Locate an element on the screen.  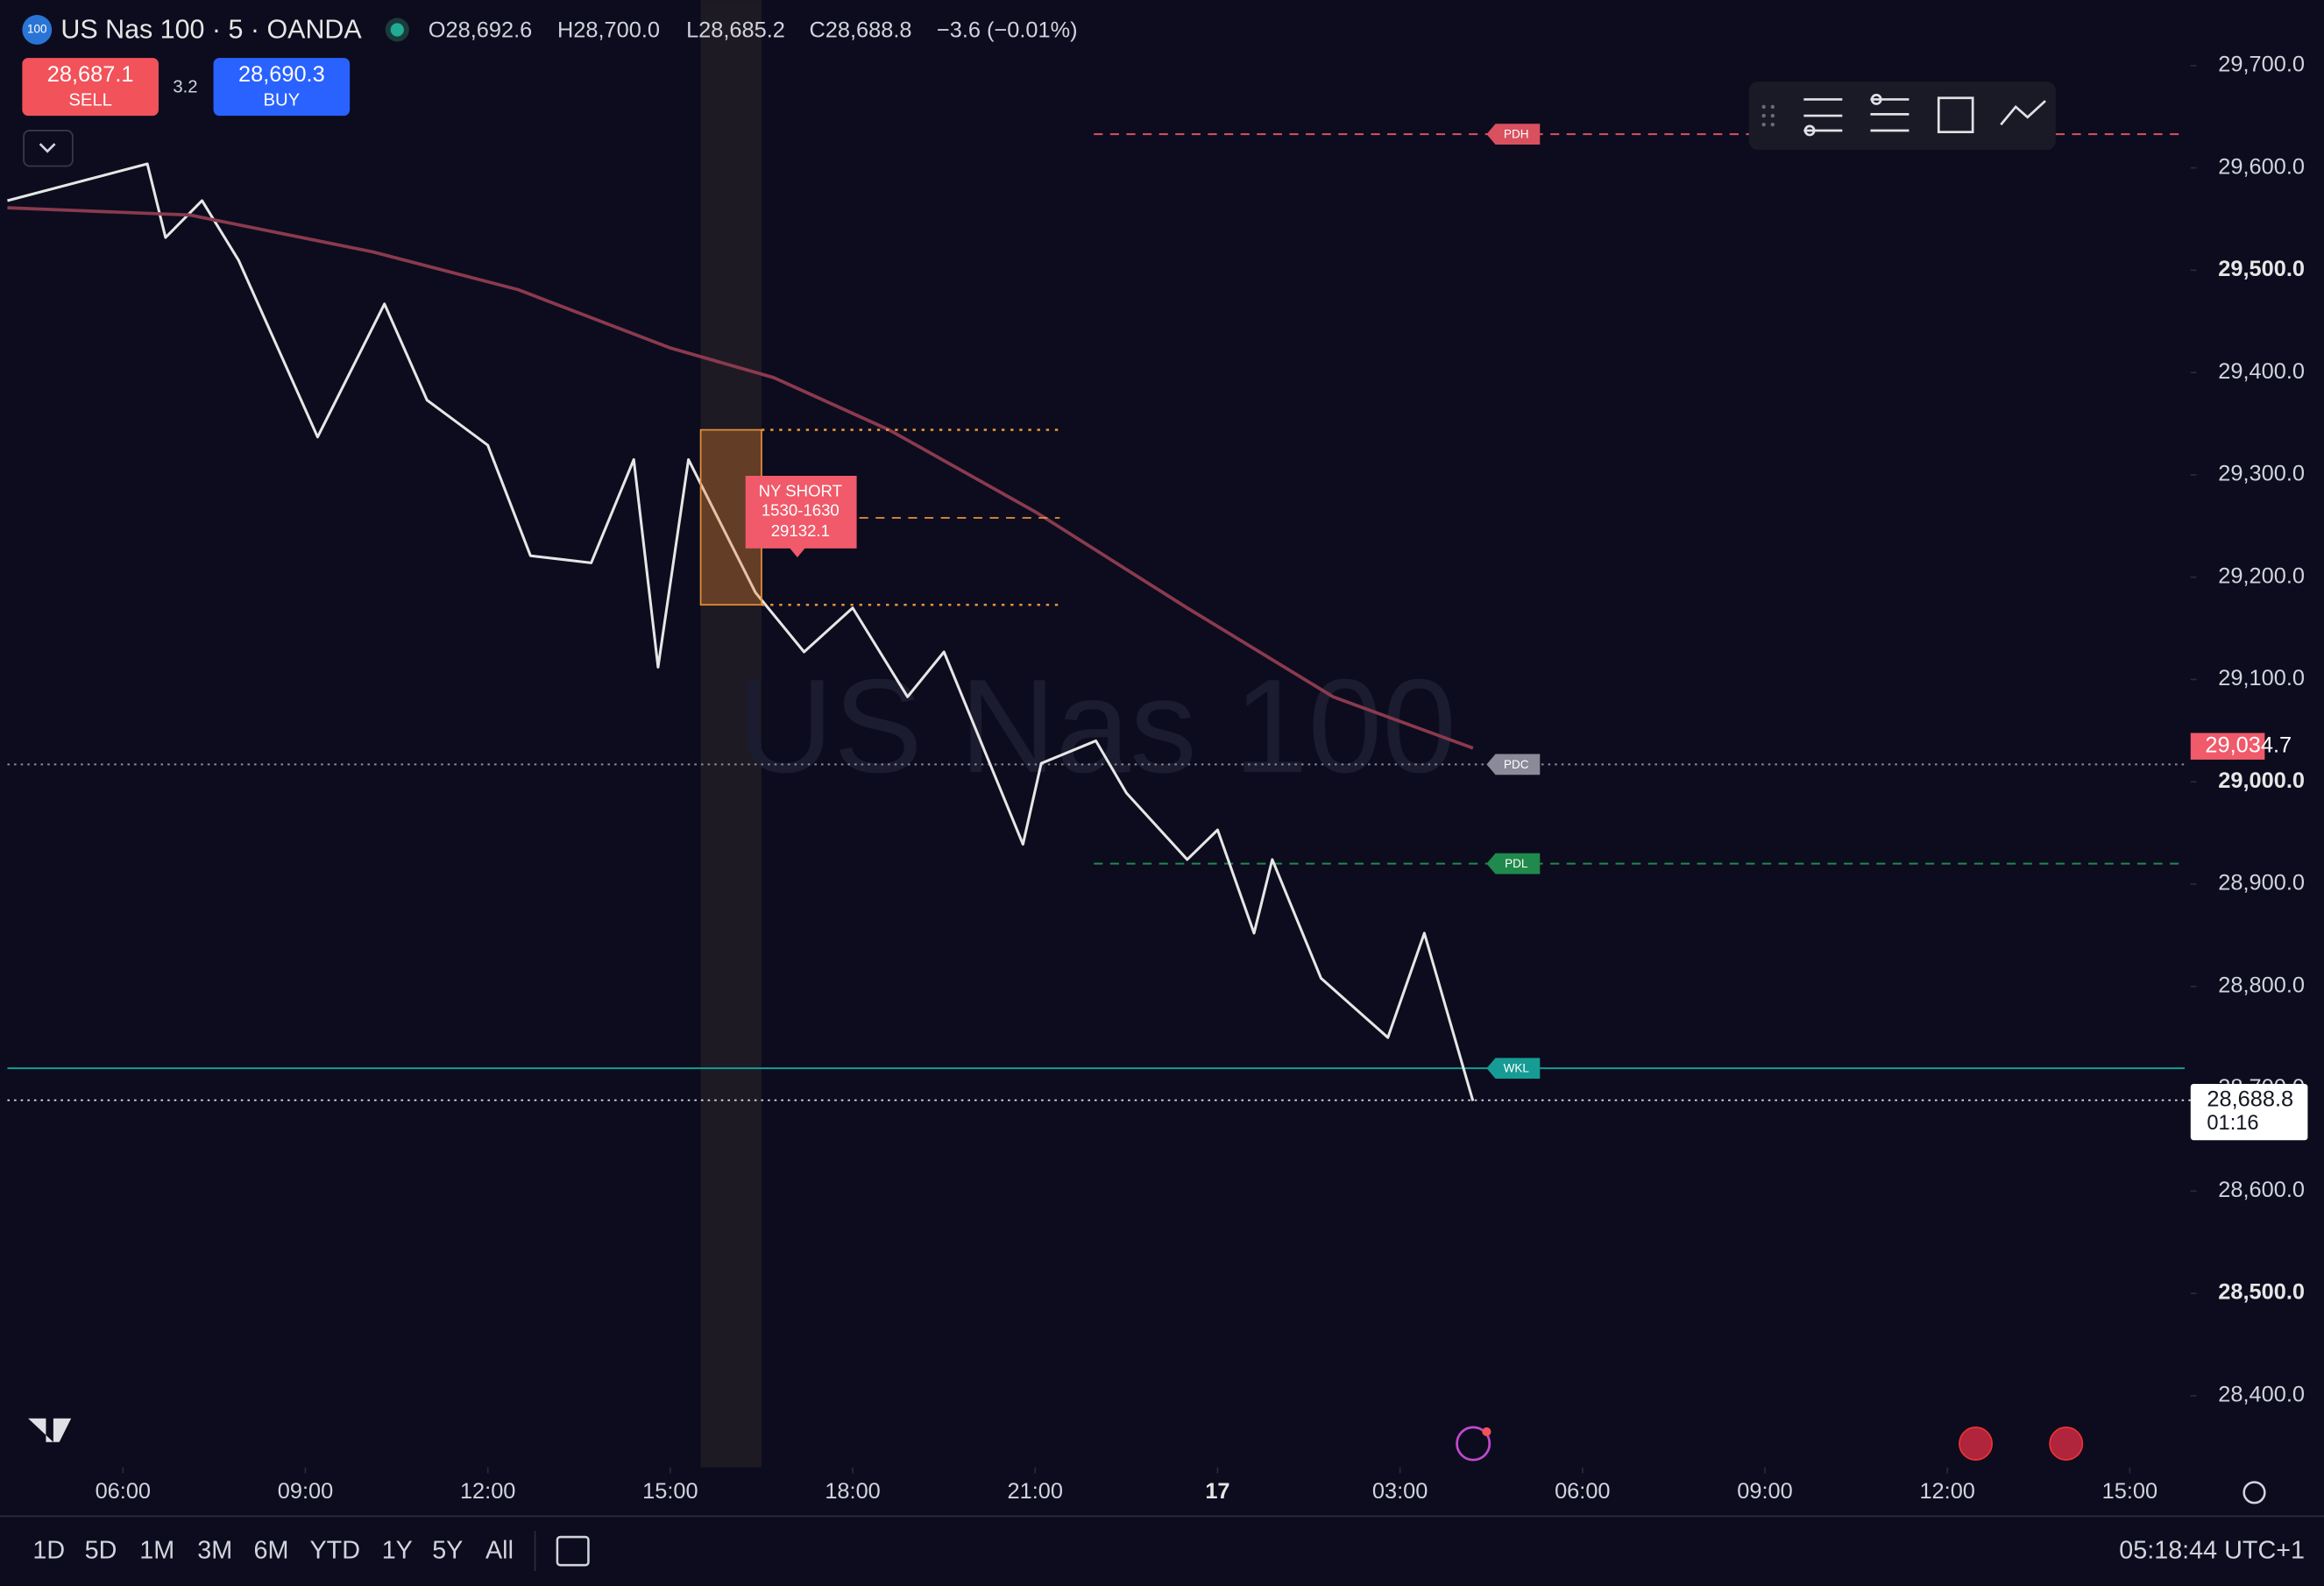
sell-label: SELL is located at coordinates (90, 100).